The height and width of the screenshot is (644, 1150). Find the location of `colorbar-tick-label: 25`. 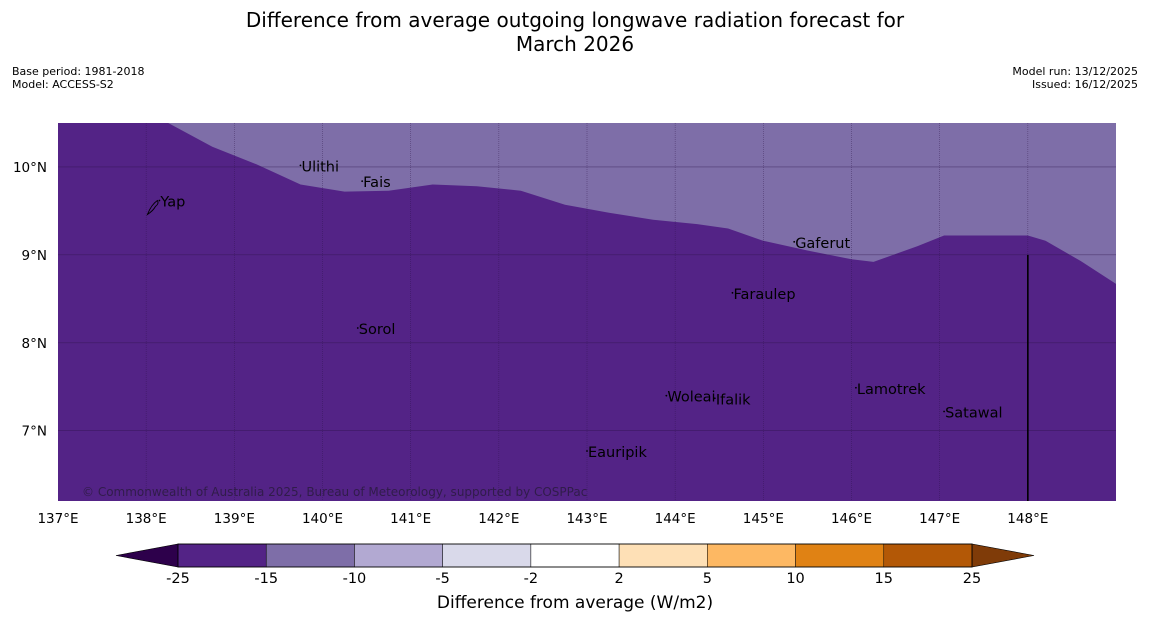

colorbar-tick-label: 25 is located at coordinates (972, 579).